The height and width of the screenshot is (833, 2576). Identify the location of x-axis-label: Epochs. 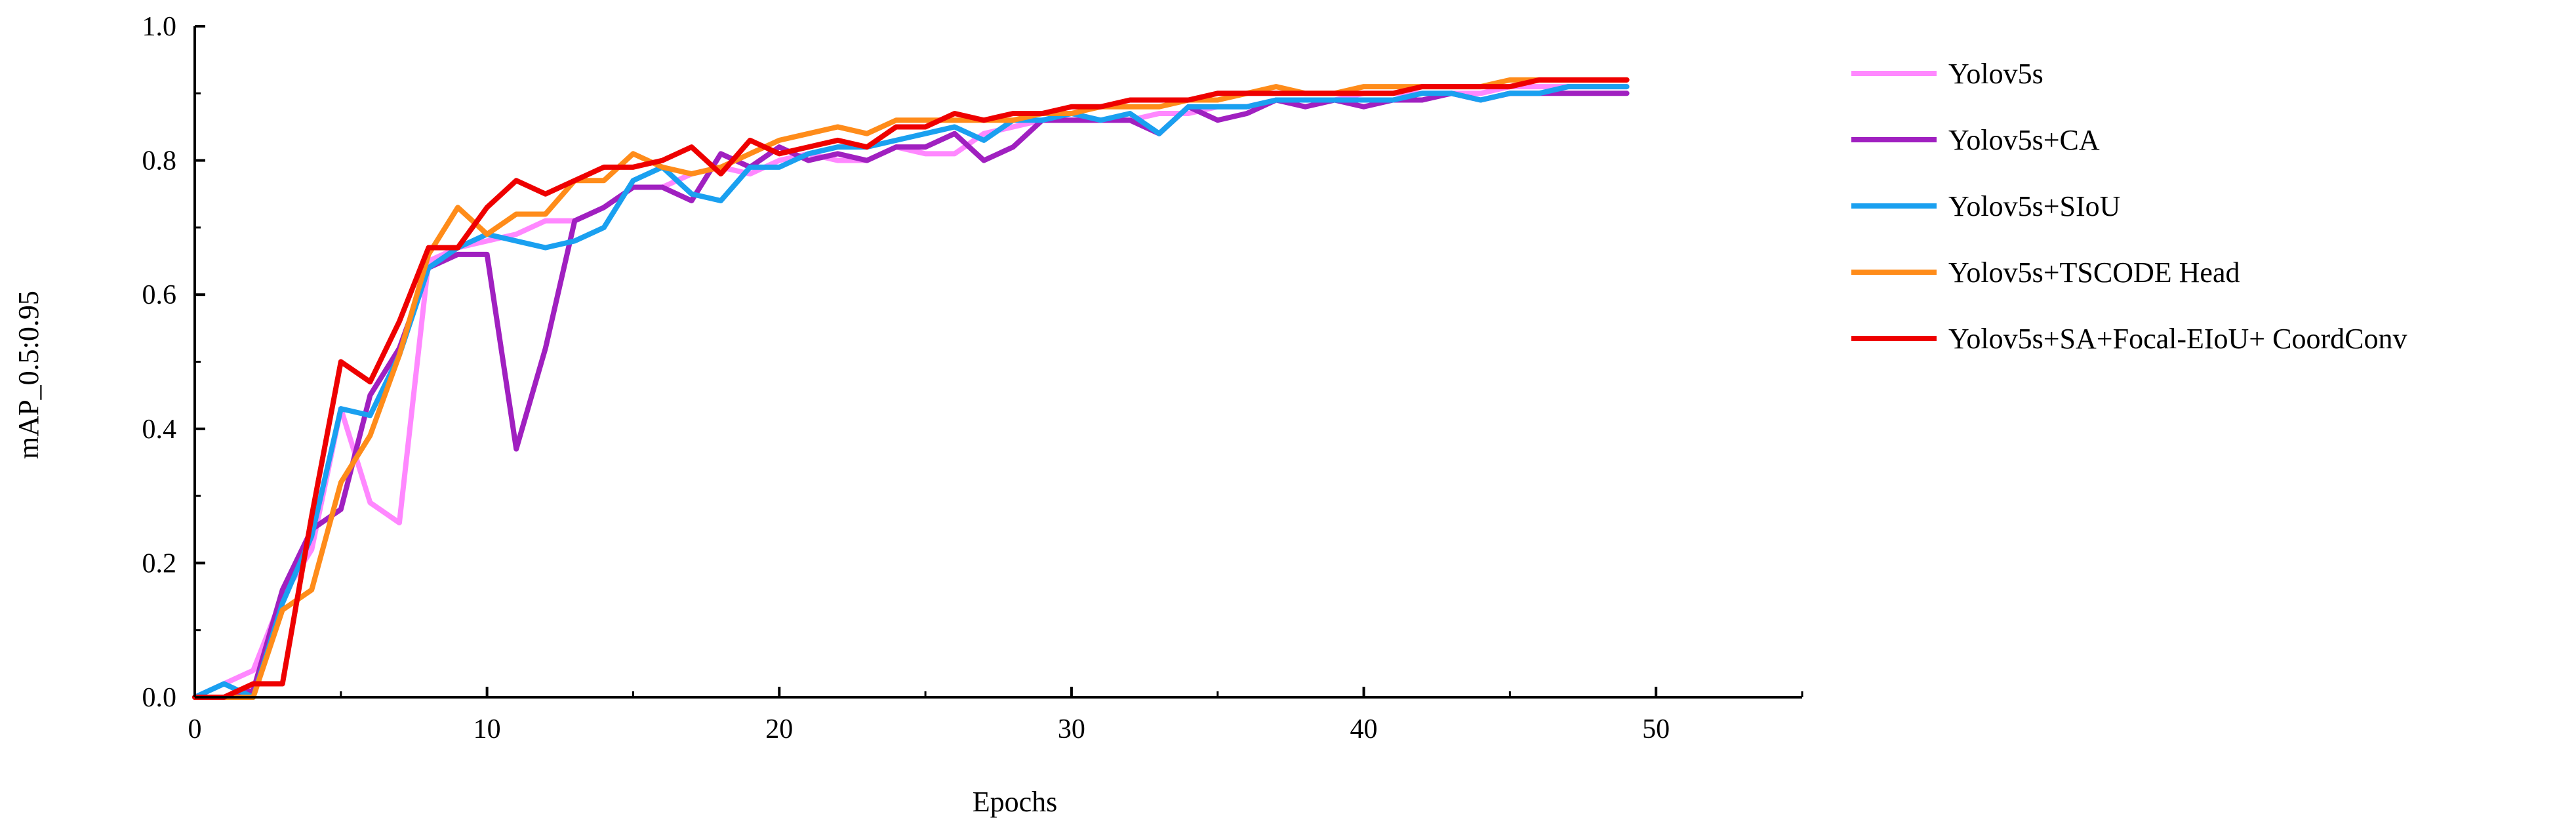
(1015, 802).